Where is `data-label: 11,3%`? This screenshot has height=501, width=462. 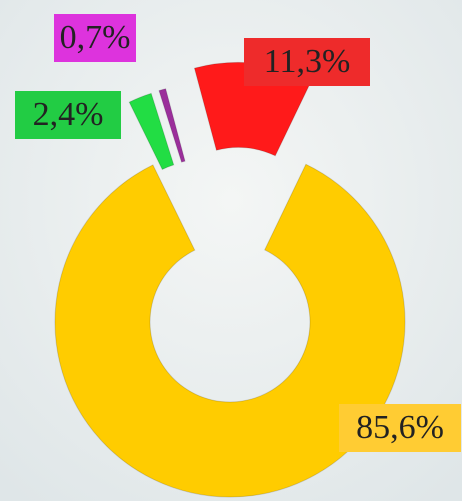
data-label: 11,3% is located at coordinates (307, 61).